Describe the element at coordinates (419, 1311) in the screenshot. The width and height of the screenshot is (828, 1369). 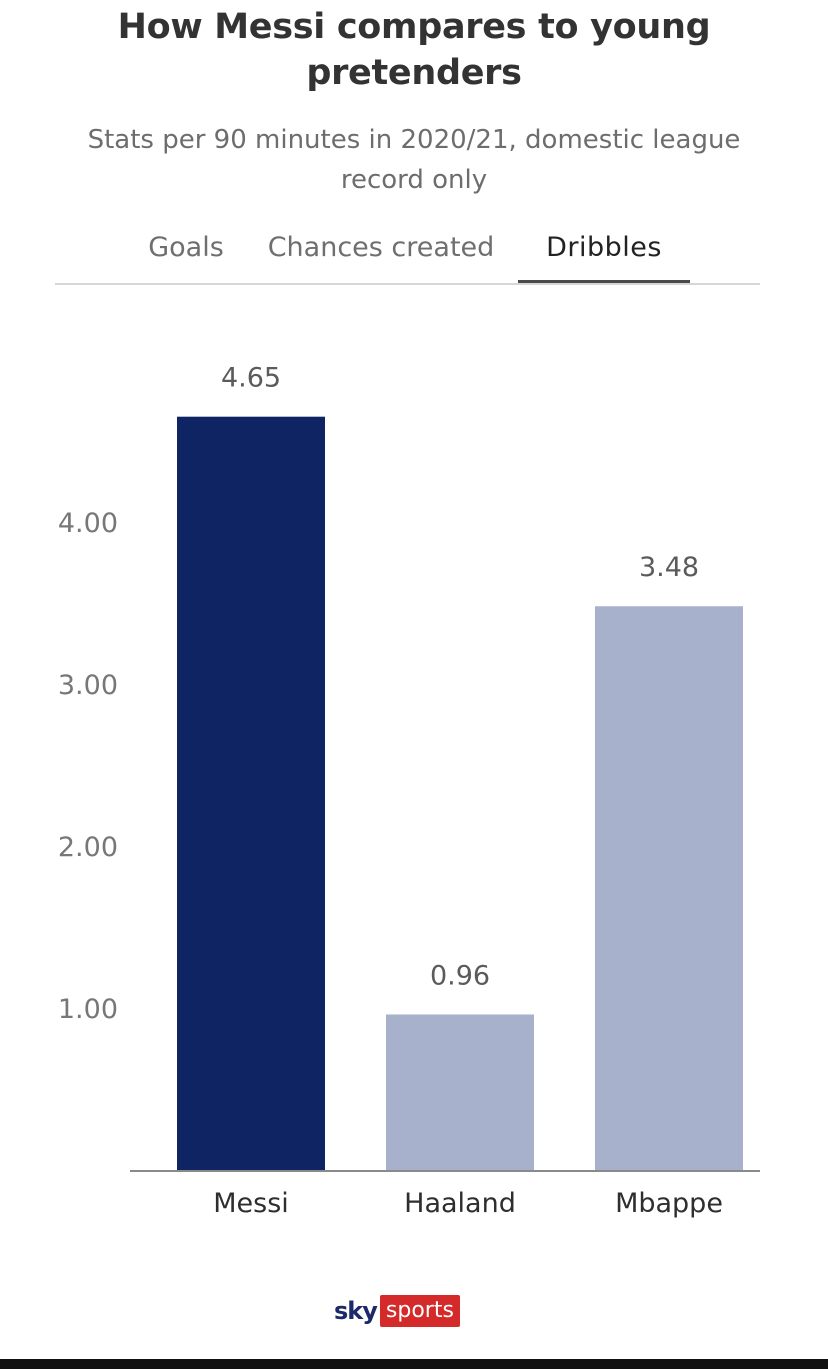
I see `logo-sports-text: sports` at that location.